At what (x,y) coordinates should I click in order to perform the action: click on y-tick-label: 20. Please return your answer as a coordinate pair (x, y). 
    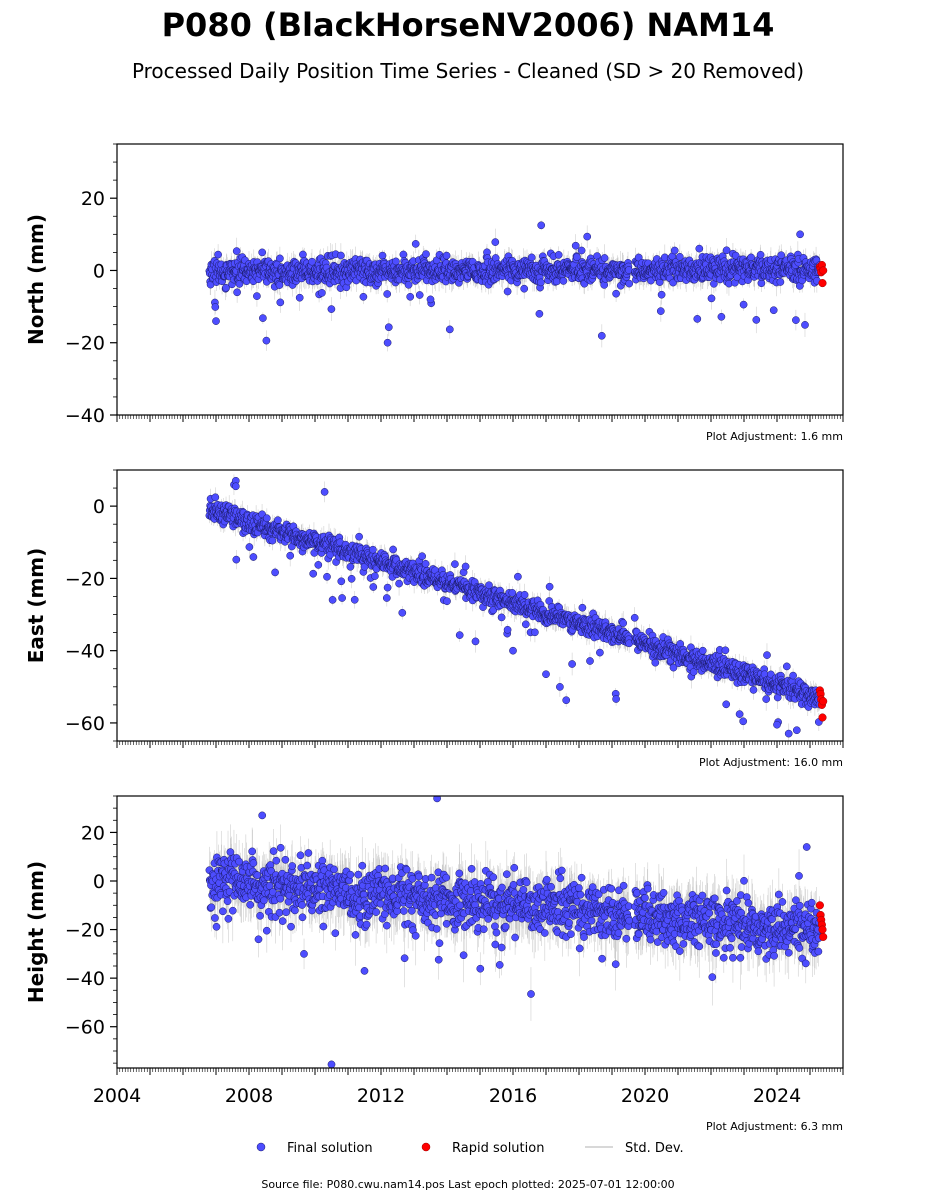
    Looking at the image, I should click on (93, 199).